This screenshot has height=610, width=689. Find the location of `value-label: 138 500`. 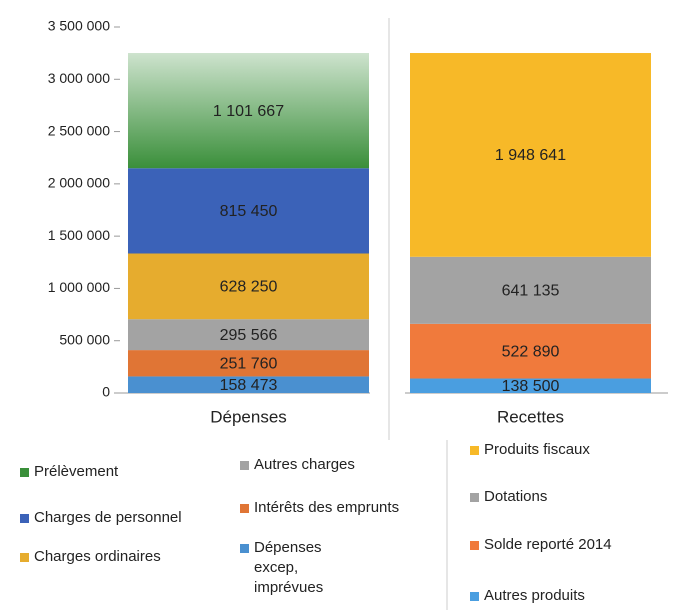

value-label: 138 500 is located at coordinates (531, 386).